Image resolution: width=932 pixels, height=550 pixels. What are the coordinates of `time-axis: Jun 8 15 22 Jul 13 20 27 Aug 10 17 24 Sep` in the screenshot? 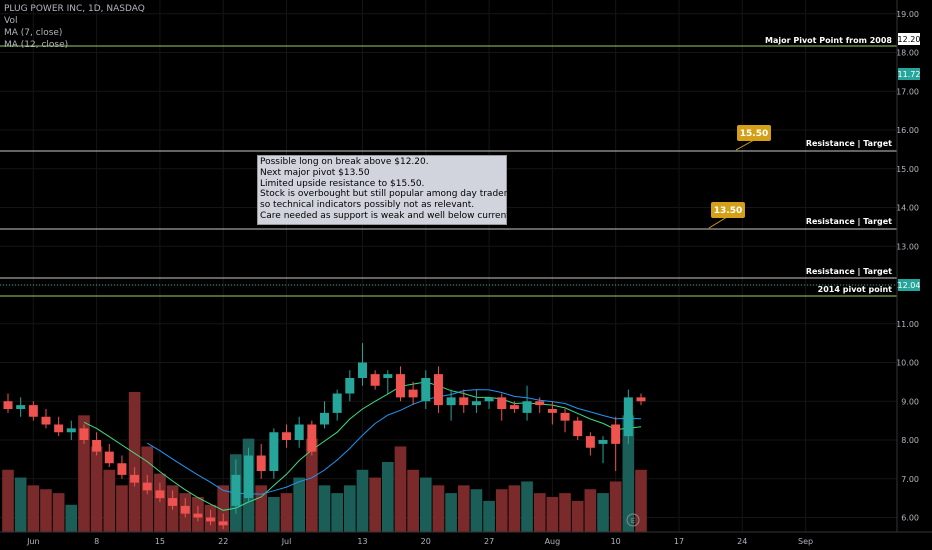 It's located at (466, 538).